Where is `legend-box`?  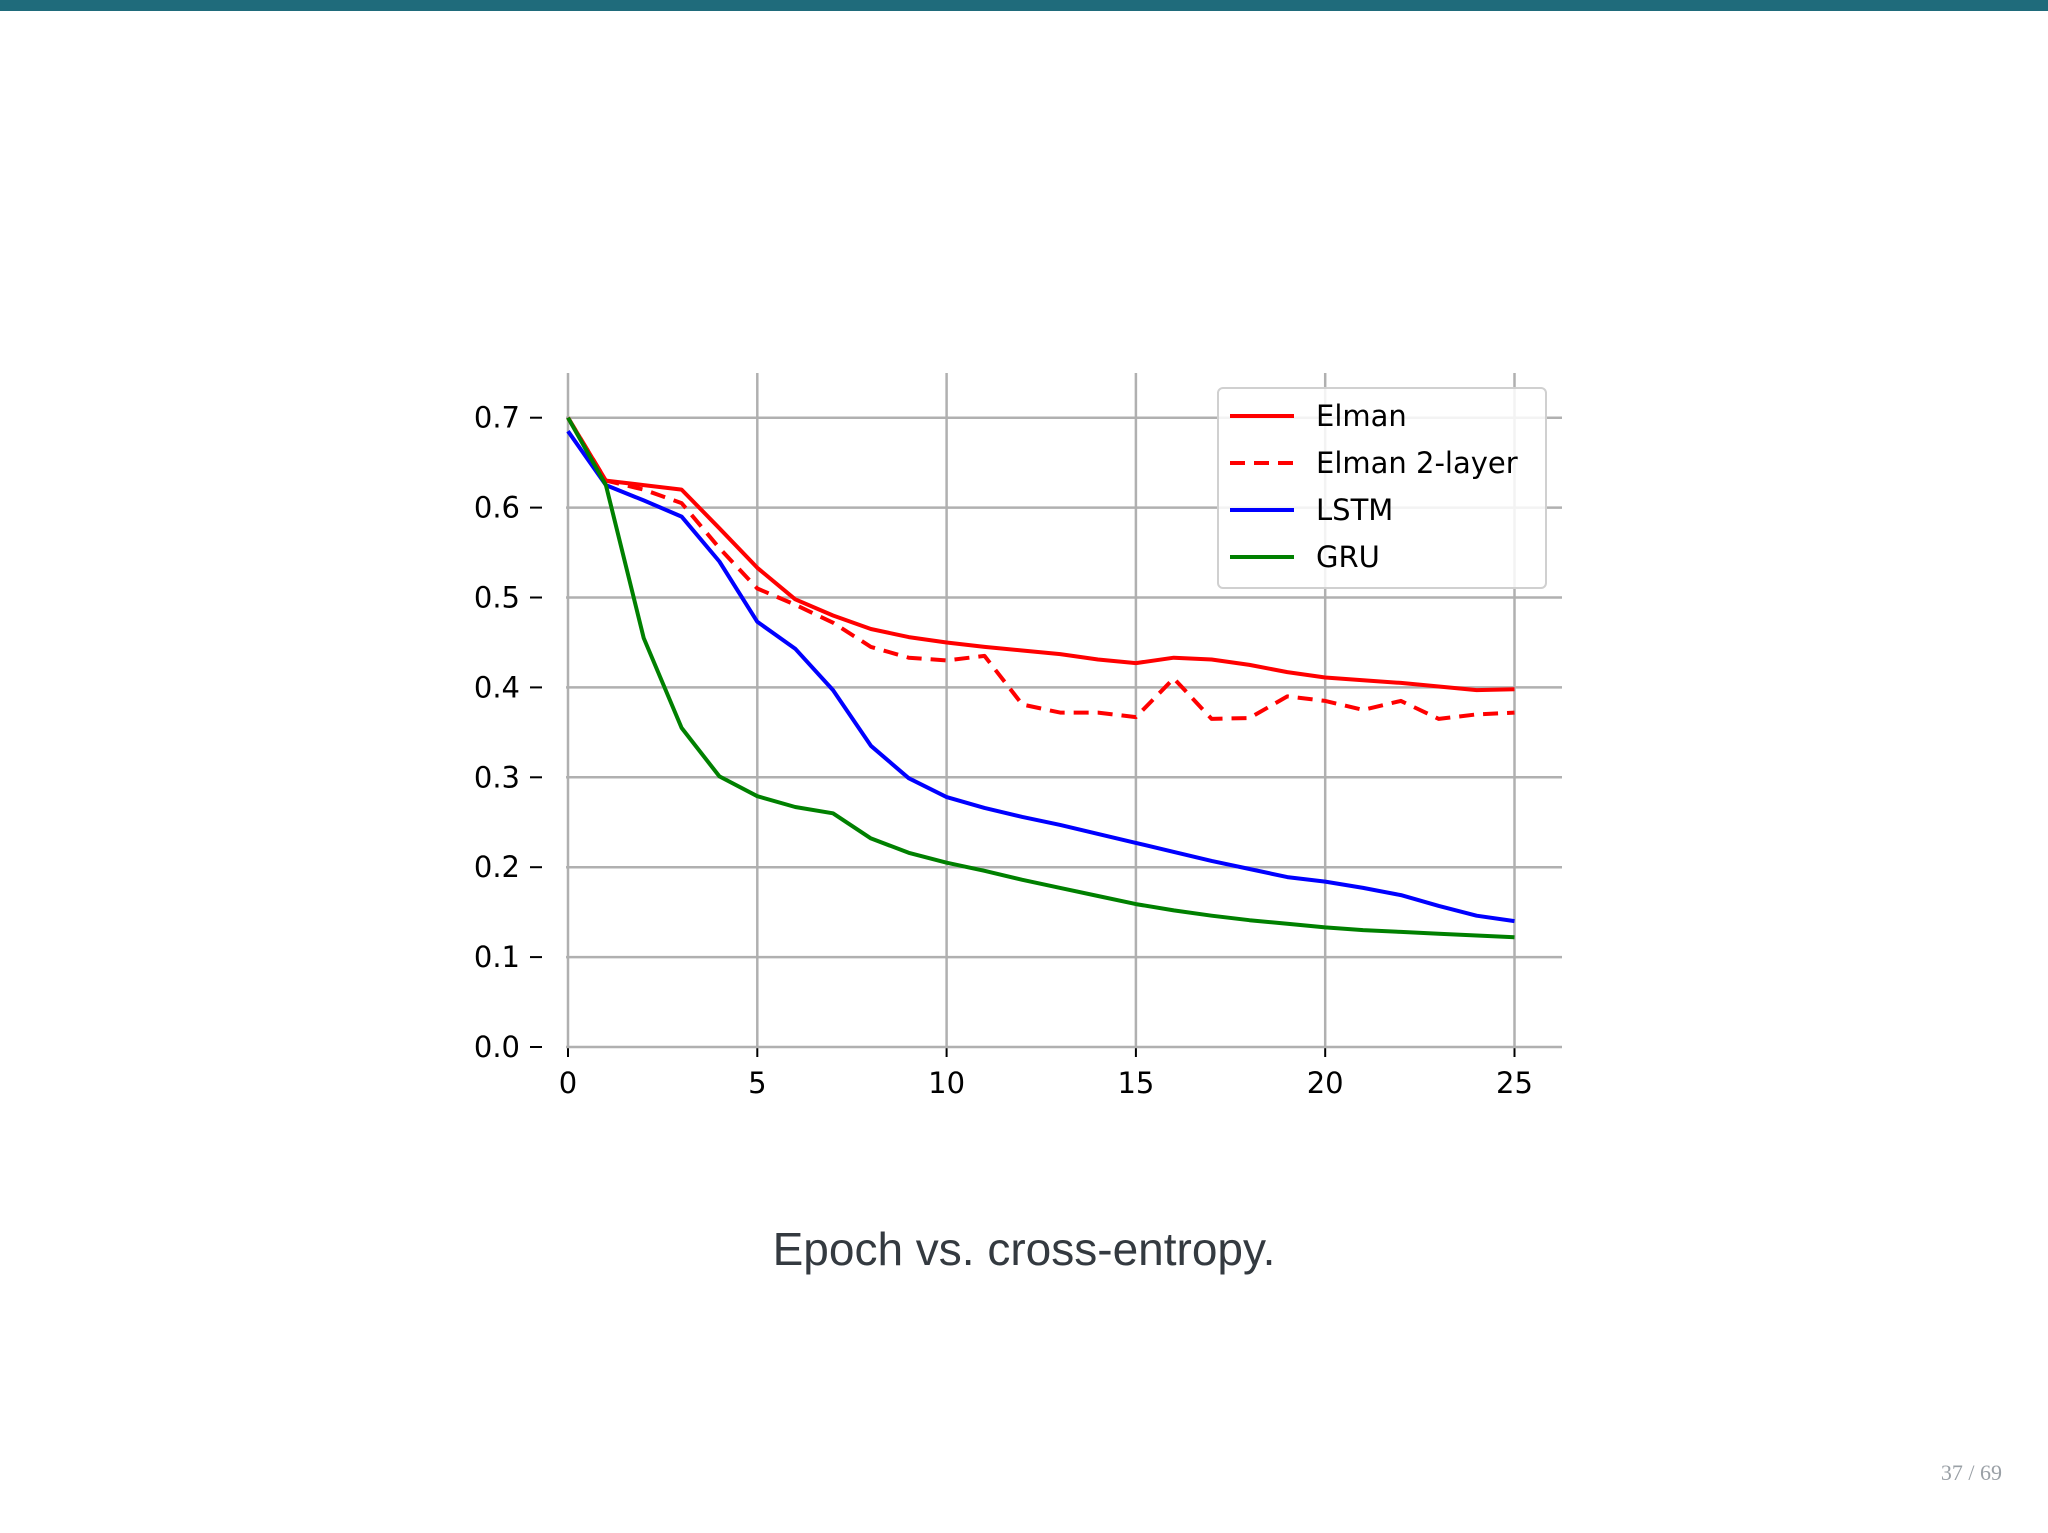
legend-box is located at coordinates (1382, 488).